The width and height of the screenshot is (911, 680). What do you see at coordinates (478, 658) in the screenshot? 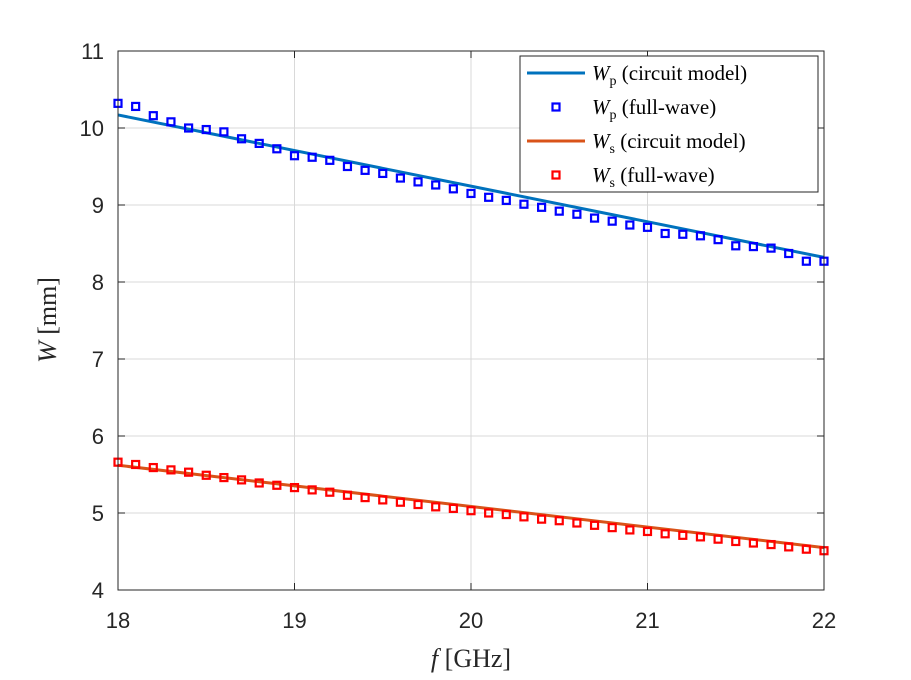
I see `x-axis-label-unit: [GHz]` at bounding box center [478, 658].